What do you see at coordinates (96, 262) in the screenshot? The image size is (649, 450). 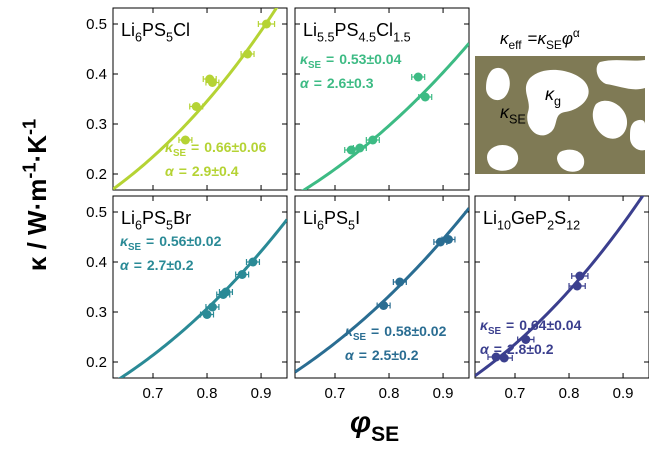 I see `y-tick-label: 0.4` at bounding box center [96, 262].